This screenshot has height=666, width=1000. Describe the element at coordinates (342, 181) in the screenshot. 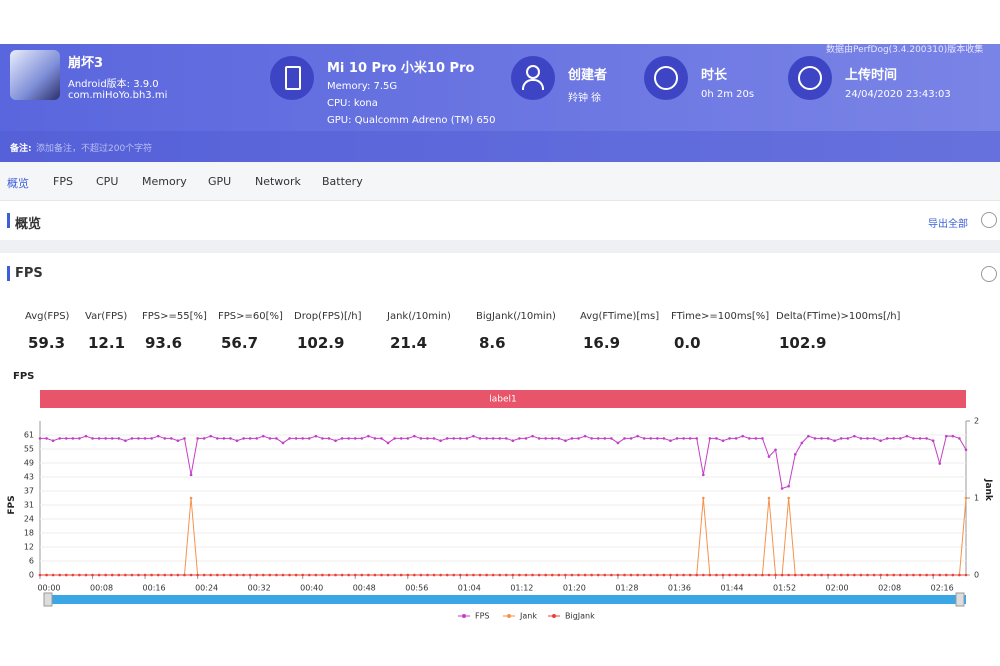

I see `tab: Battery` at that location.